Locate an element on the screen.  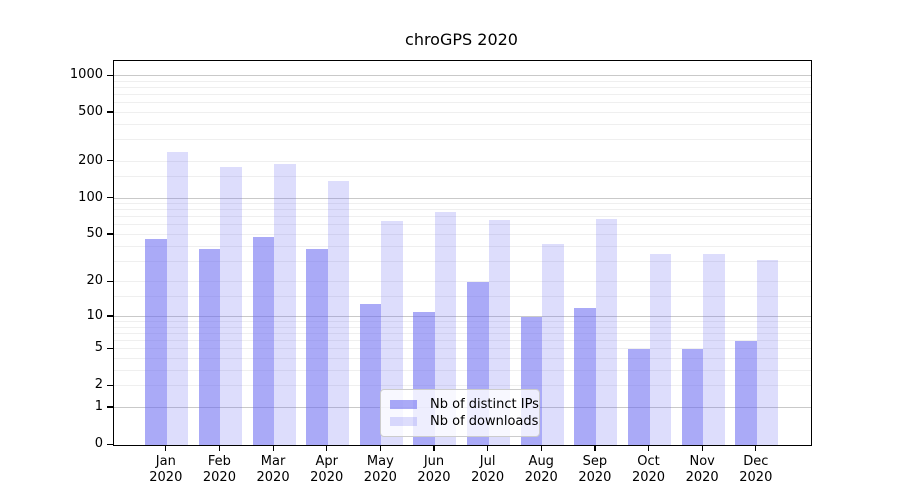
x-tick-label: Sep 2020 is located at coordinates (595, 469).